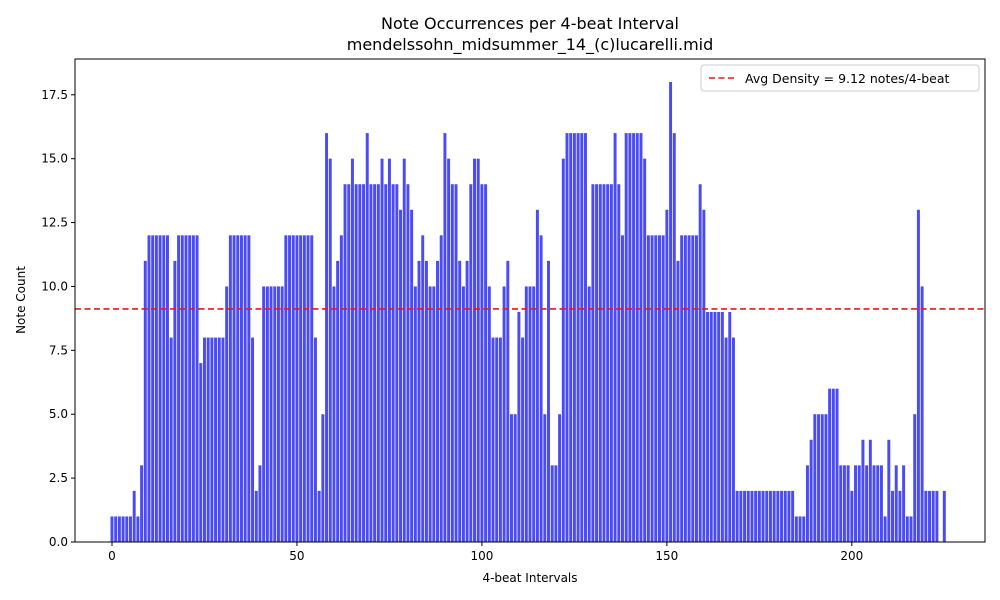 This screenshot has height=600, width=1000. I want to click on y-tick-label: 7.5, so click(58, 350).